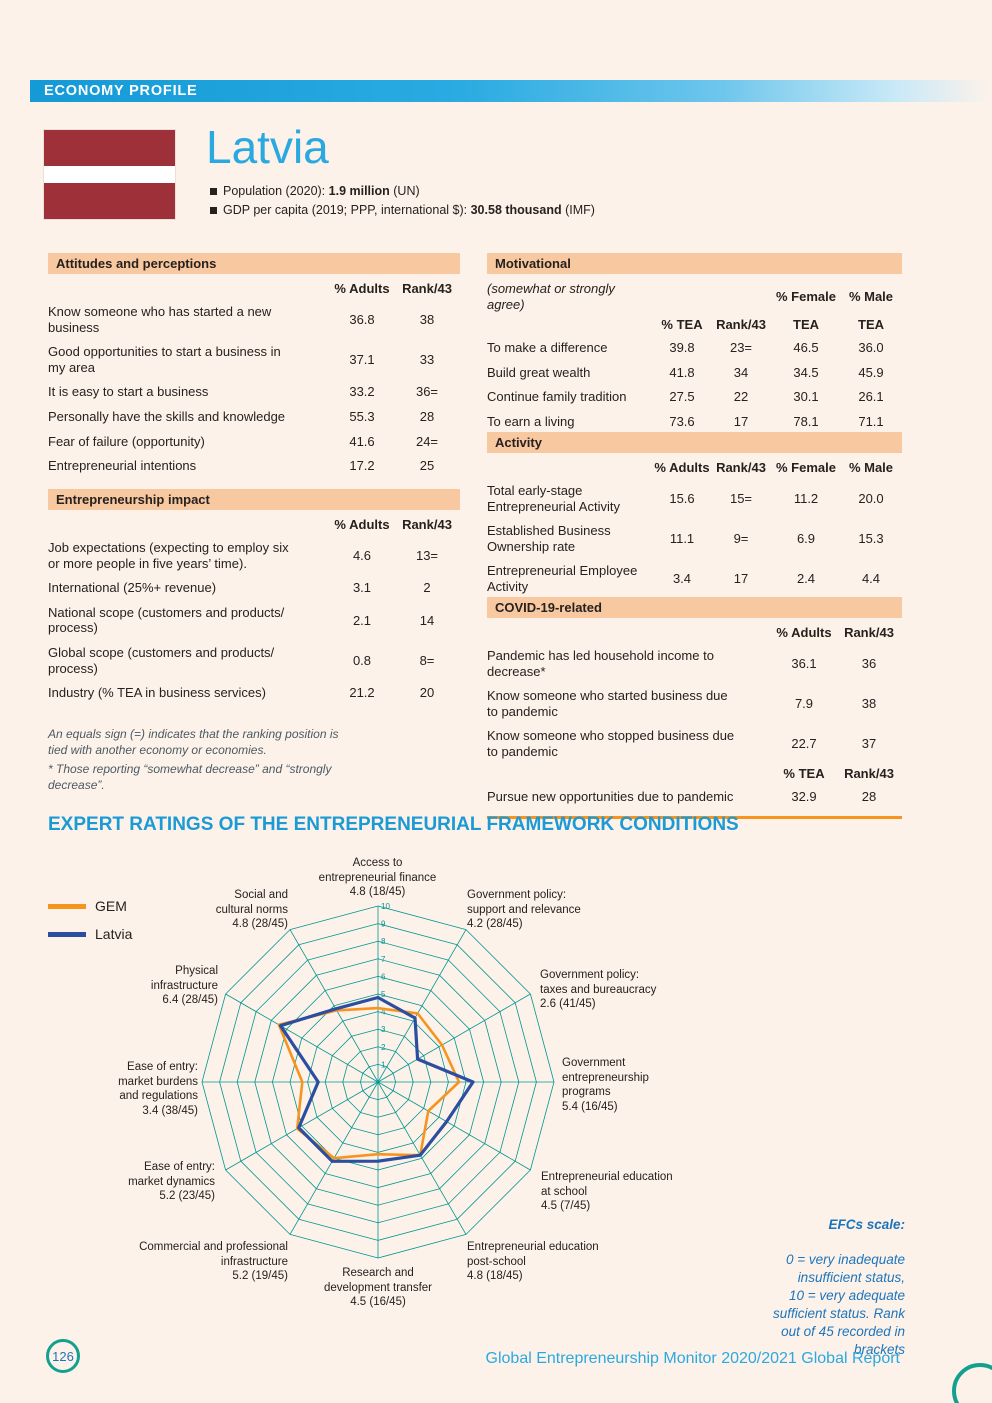 The image size is (992, 1403). I want to click on activity-header-row: % Adults Rank/43 % Female % Male, so click(694, 468).